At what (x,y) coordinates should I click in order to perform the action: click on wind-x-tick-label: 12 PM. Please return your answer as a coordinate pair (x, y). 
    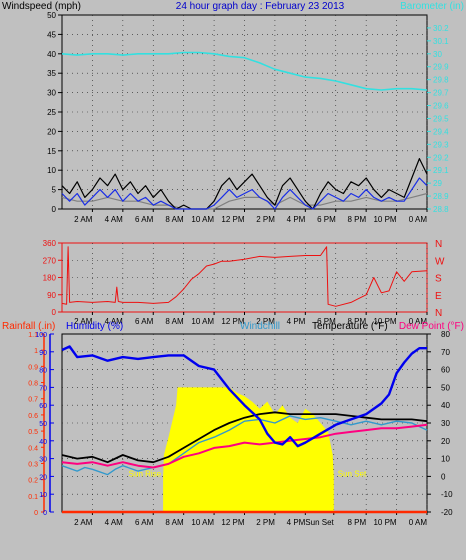
    Looking at the image, I should click on (232, 219).